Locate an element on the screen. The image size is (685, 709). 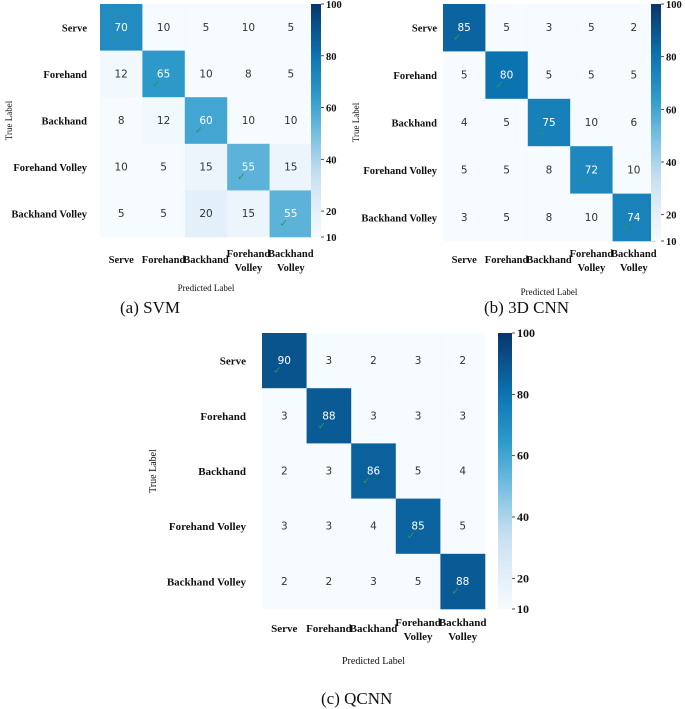
cell-value-label: 8 is located at coordinates (549, 218).